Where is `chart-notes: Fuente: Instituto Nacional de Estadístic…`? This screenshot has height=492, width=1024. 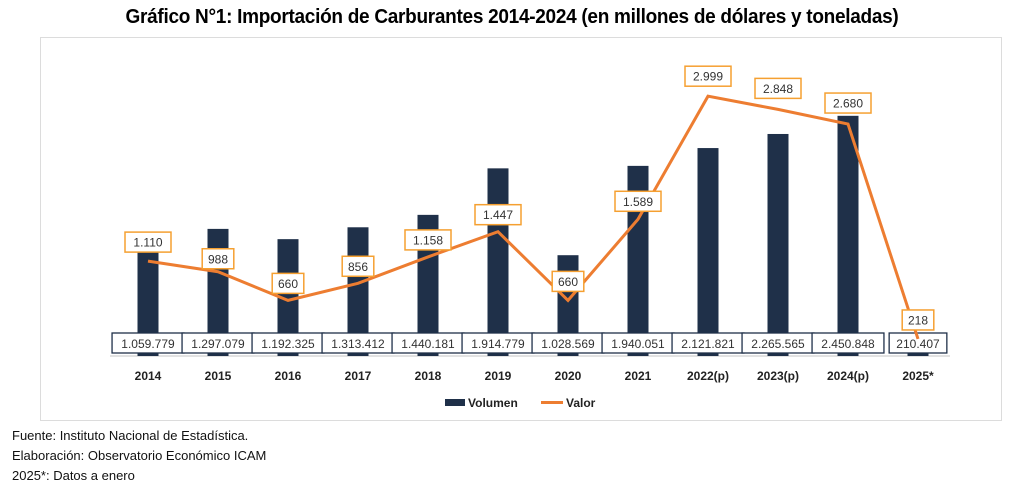
chart-notes: Fuente: Instituto Nacional de Estadístic… is located at coordinates (139, 456).